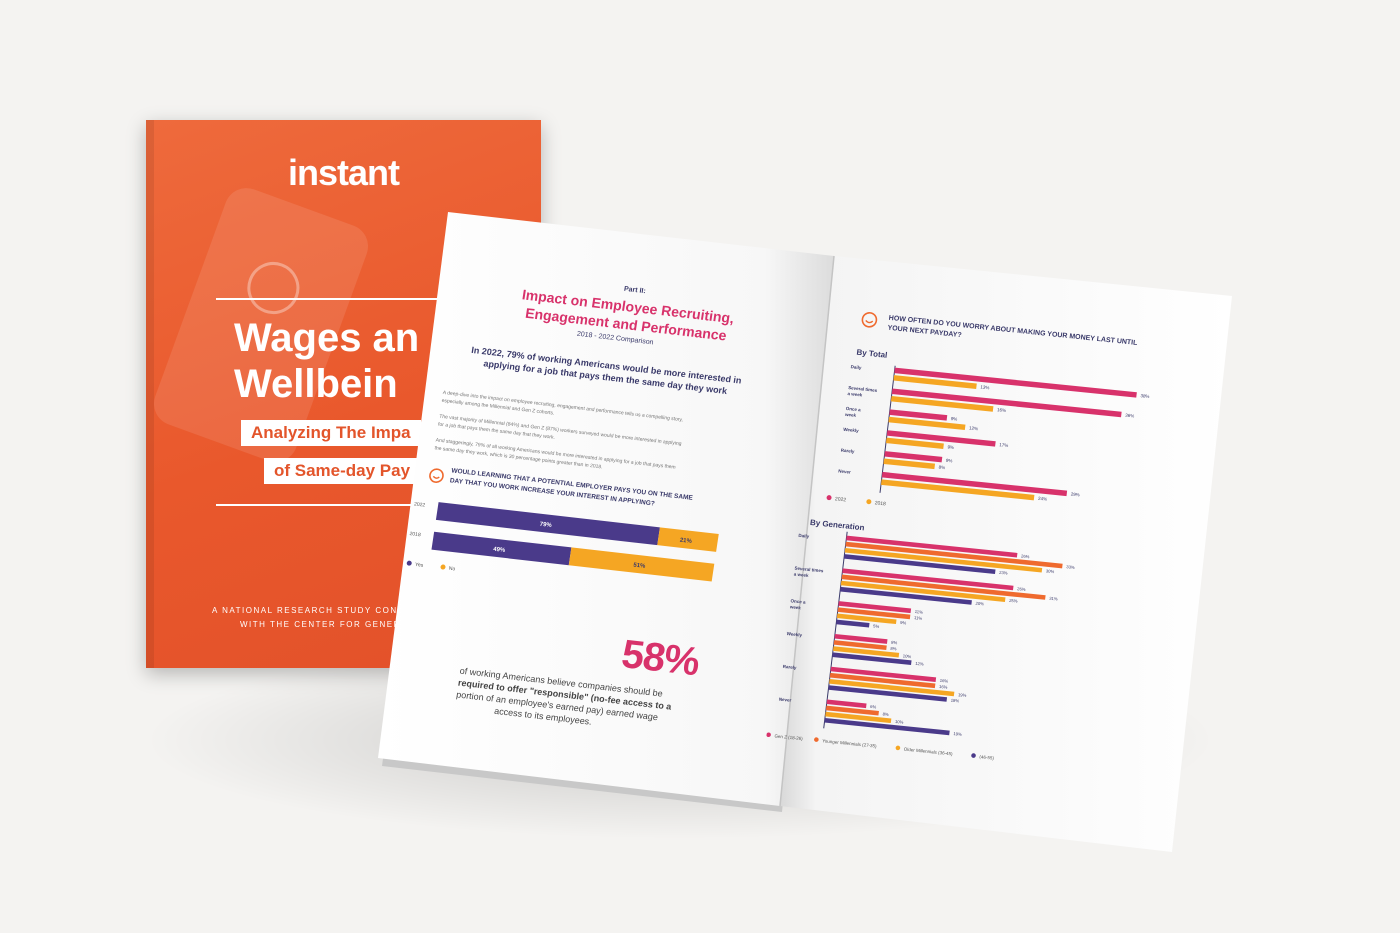  What do you see at coordinates (974, 428) in the screenshot?
I see `total-value-label: 12%` at bounding box center [974, 428].